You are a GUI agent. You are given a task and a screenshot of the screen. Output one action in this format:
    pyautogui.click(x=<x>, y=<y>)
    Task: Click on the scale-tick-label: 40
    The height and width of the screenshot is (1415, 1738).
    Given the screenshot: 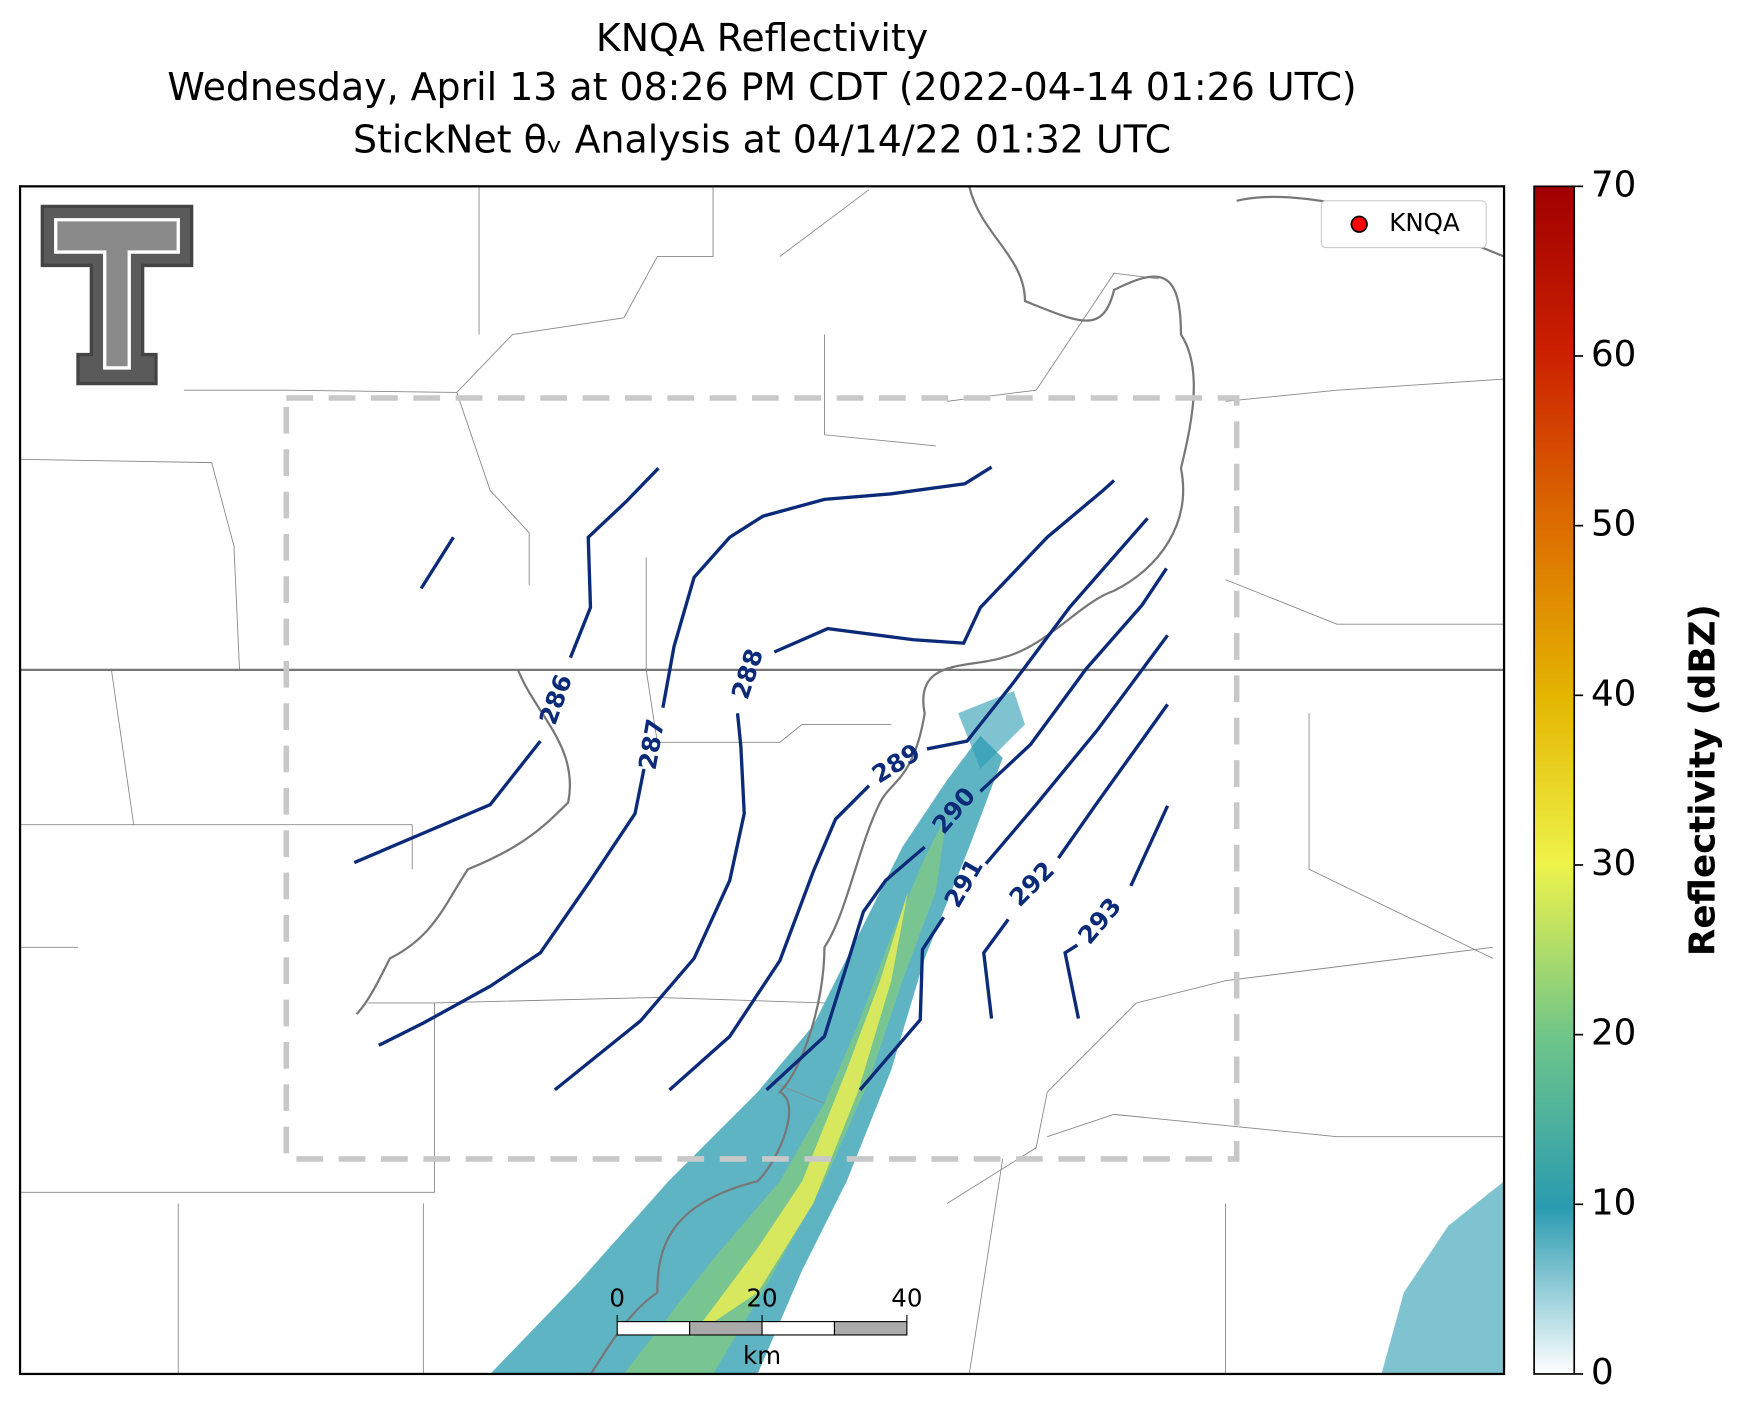 What is the action you would take?
    pyautogui.click(x=906, y=1297)
    